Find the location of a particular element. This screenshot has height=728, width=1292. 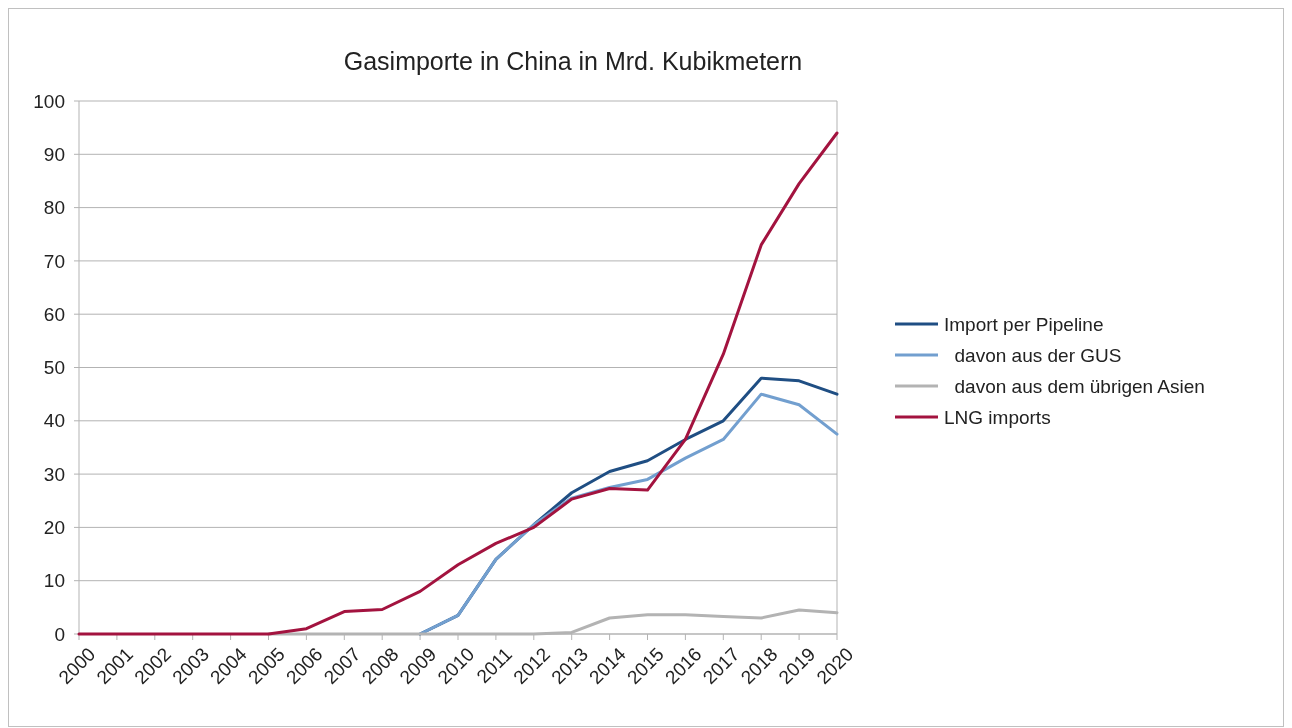

legend-label: LNG imports is located at coordinates (997, 417).